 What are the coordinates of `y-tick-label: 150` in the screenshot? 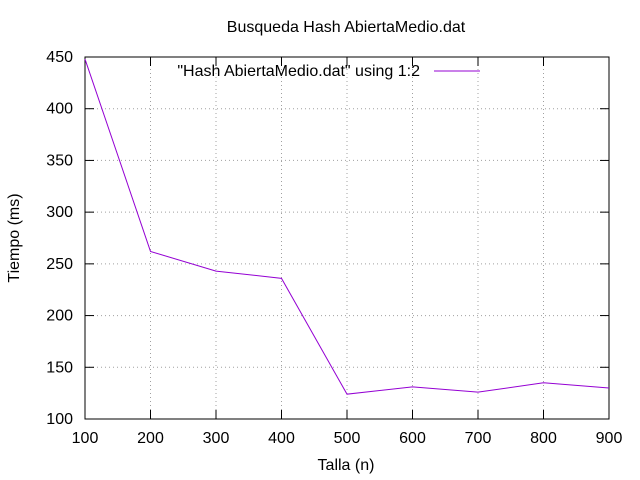 It's located at (59, 367).